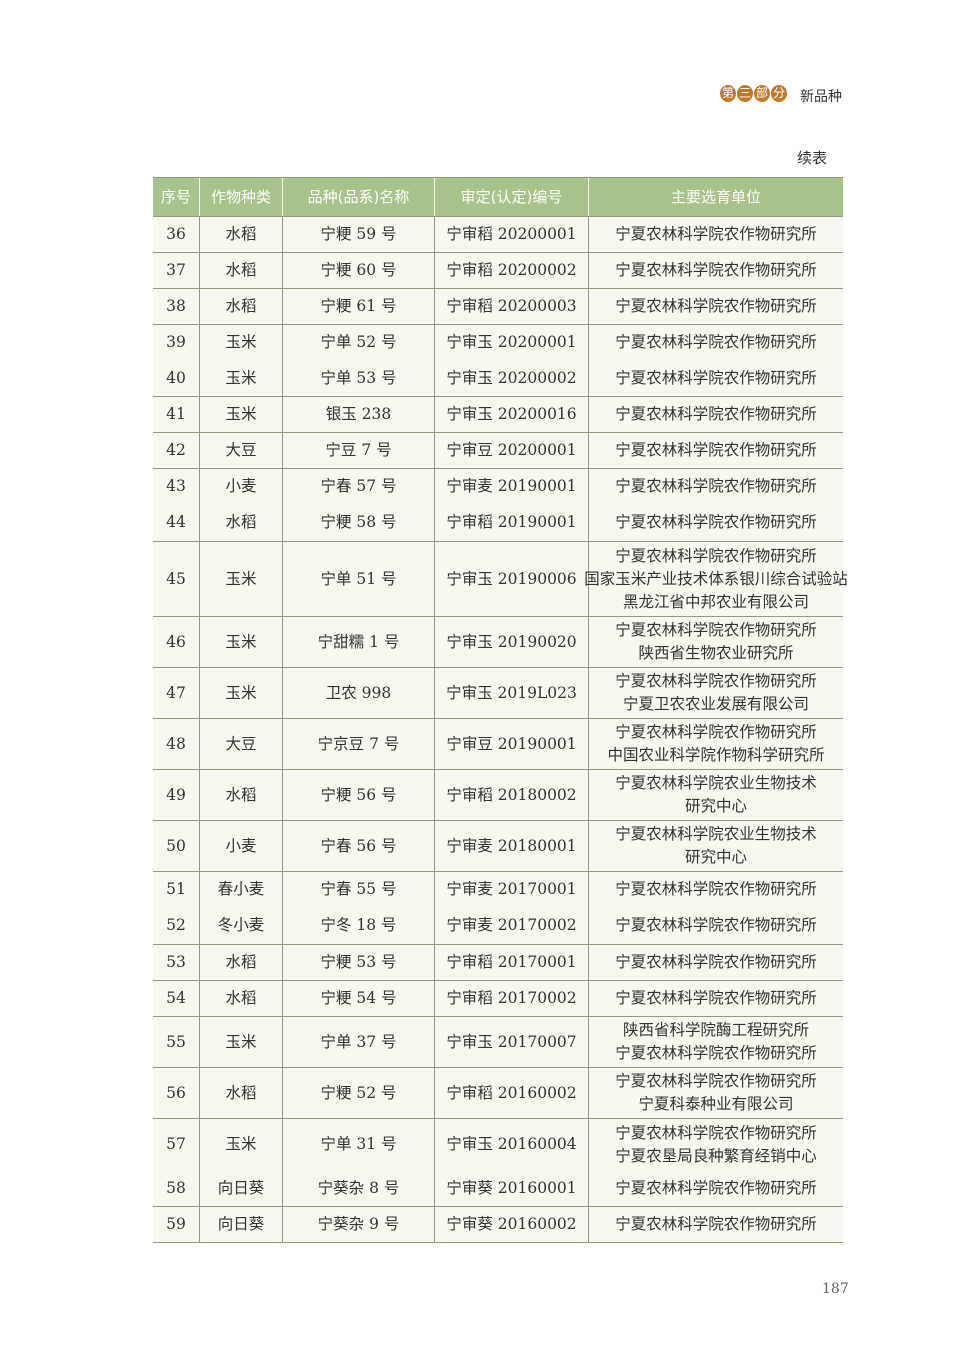 The width and height of the screenshot is (962, 1361). I want to click on variety-name: 宁京豆 7 号, so click(358, 744).